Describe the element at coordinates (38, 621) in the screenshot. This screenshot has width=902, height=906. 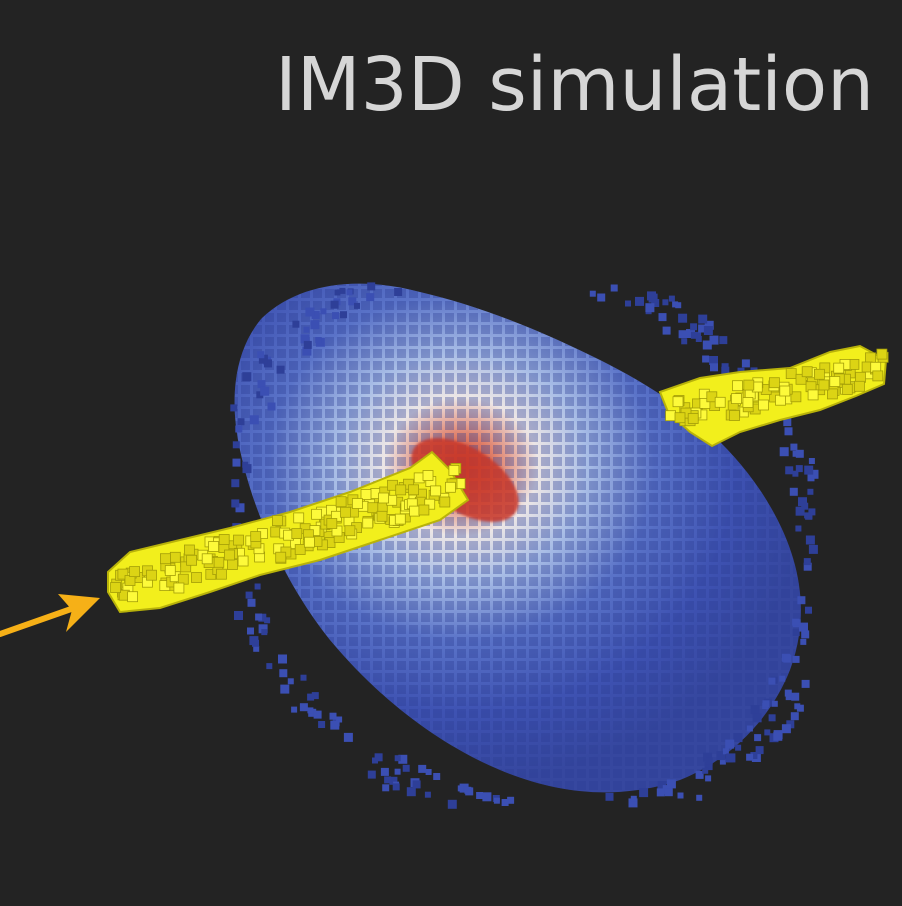
I see `incident-arrow-shaft` at that location.